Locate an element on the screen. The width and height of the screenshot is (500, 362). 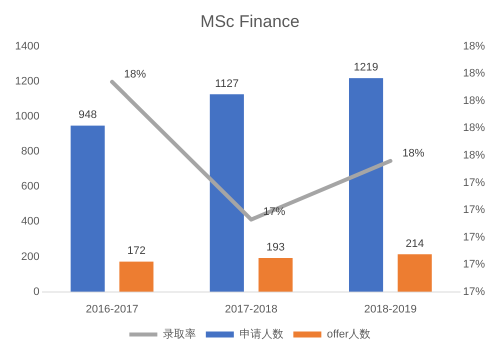
data-label: 948 is located at coordinates (87, 115).